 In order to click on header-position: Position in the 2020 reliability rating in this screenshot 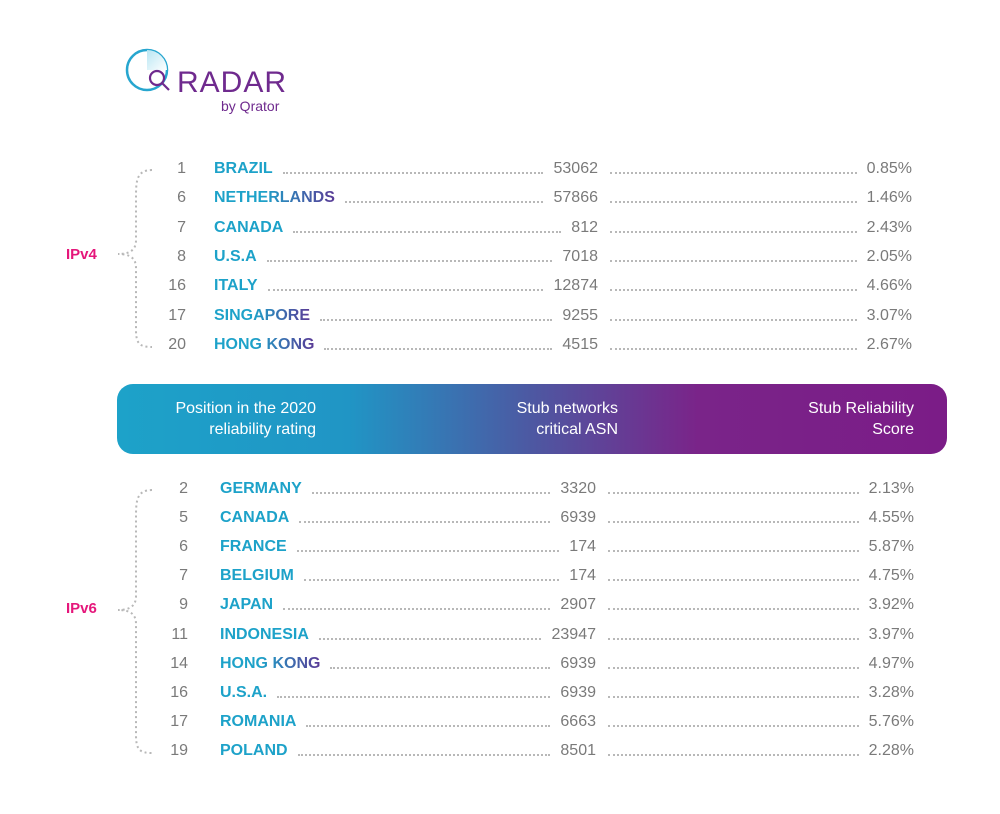, I will do `click(245, 419)`.